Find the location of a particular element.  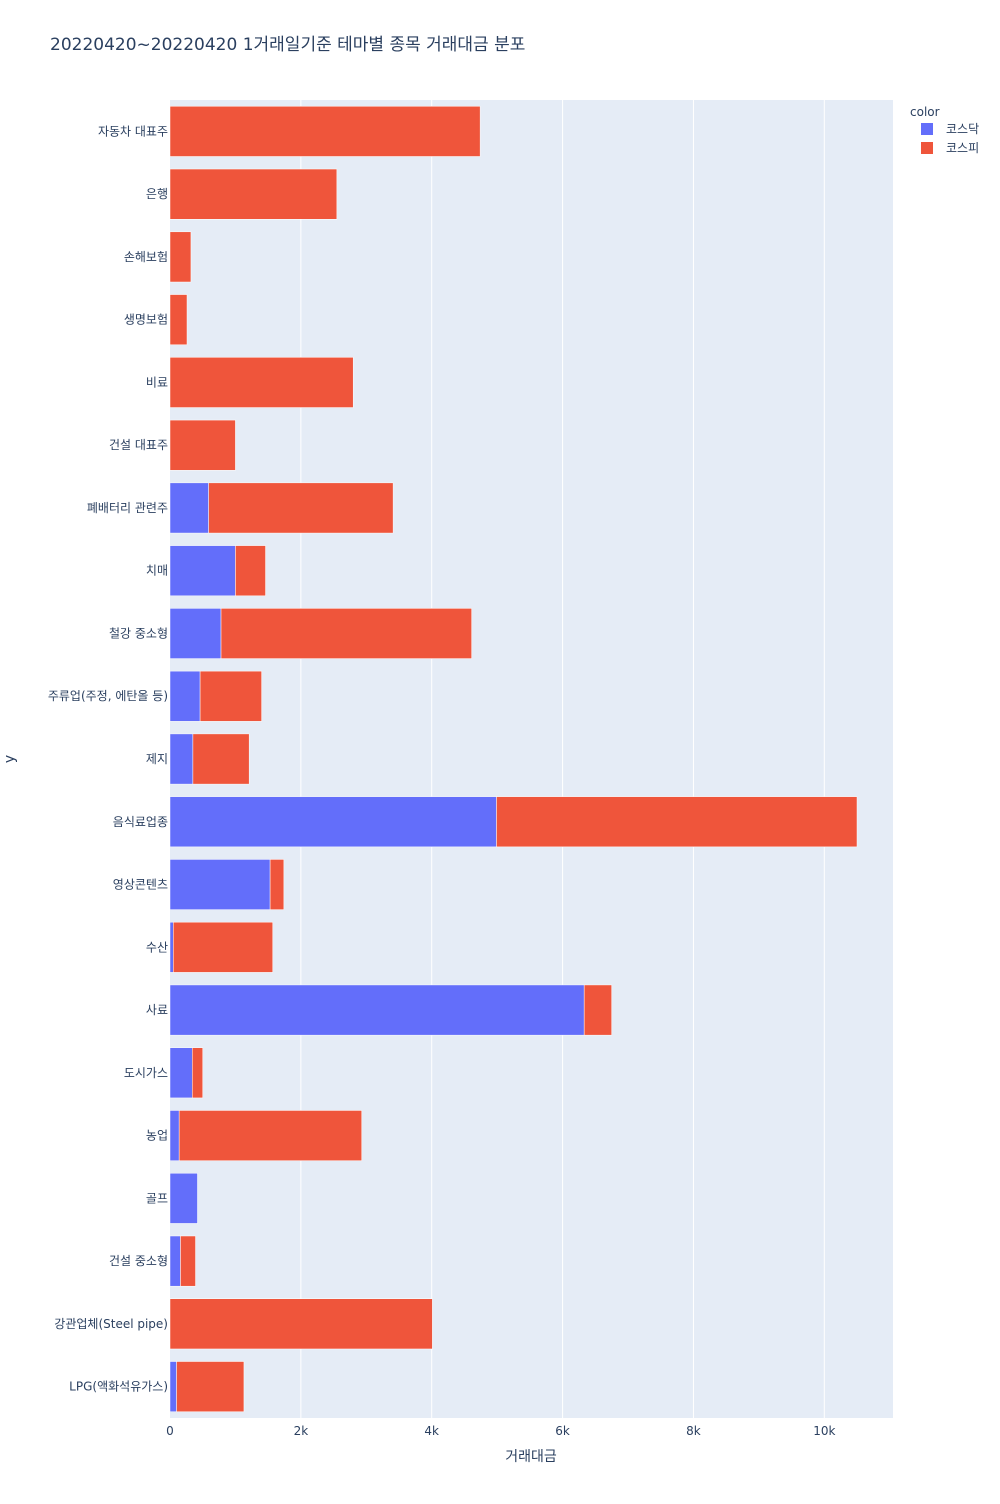

chart-title: 20220420~20220420 1거래일기준 테마별 종목 거래대금 분포 is located at coordinates (287, 45).